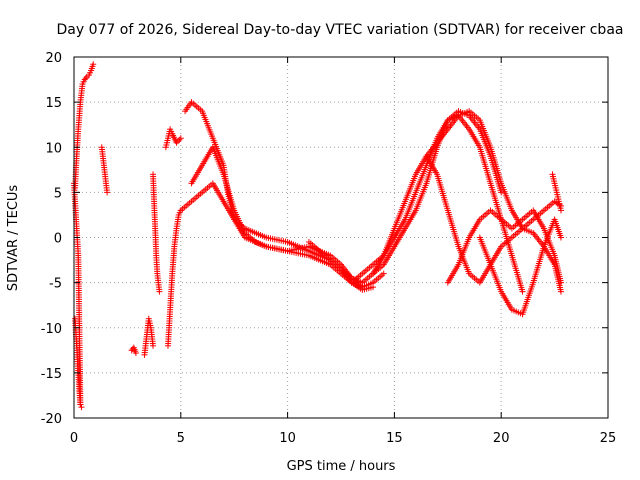  I want to click on y-tick-label: 0, so click(58, 239).